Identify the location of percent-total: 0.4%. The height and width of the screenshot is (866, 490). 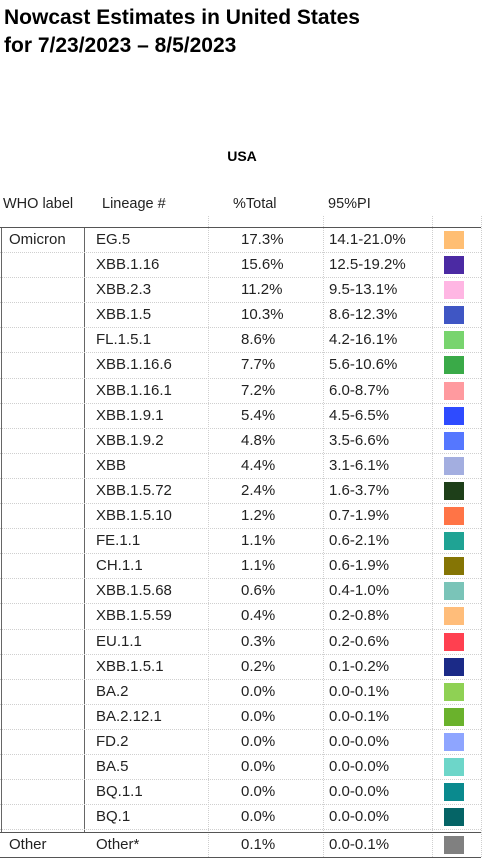
(258, 616).